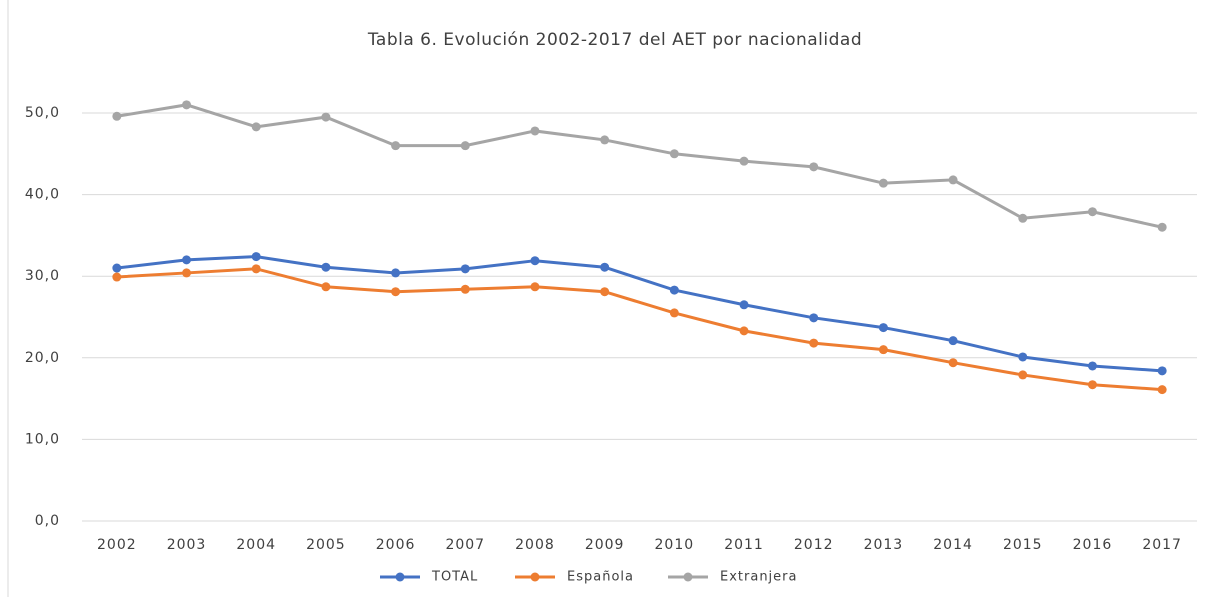 This screenshot has width=1211, height=597. I want to click on y-tick-label: 20,0, so click(42, 358).